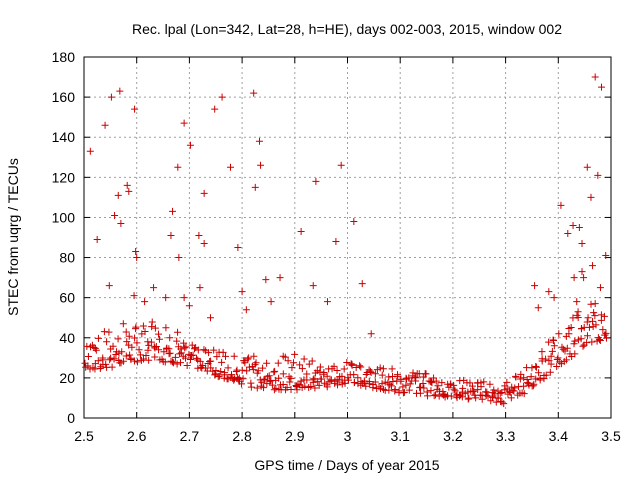 This screenshot has width=640, height=480. What do you see at coordinates (242, 436) in the screenshot?
I see `x-tick-label: 2.8` at bounding box center [242, 436].